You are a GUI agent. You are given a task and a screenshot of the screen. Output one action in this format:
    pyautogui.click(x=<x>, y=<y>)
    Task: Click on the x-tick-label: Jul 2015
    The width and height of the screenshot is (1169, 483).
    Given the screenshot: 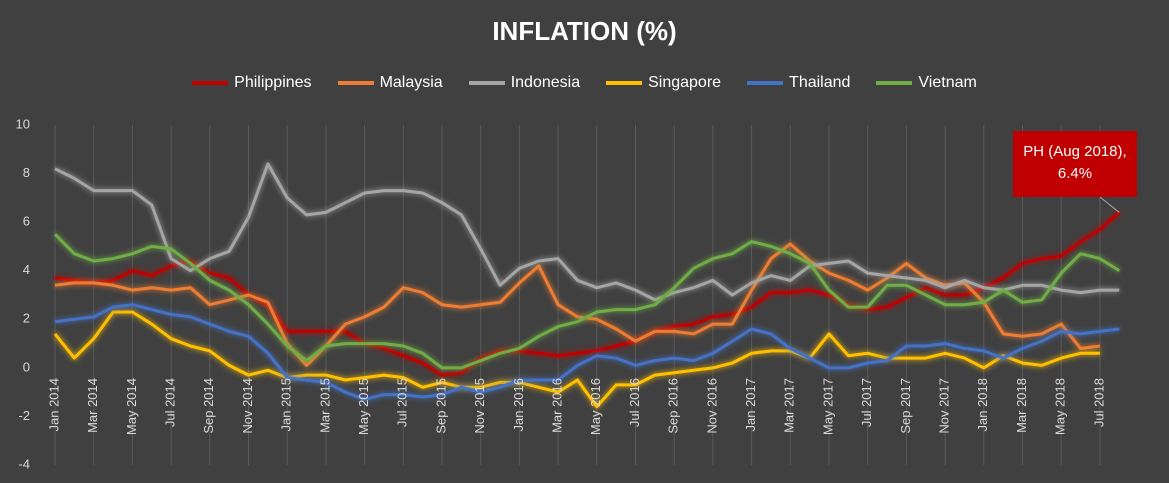 What is the action you would take?
    pyautogui.click(x=402, y=402)
    